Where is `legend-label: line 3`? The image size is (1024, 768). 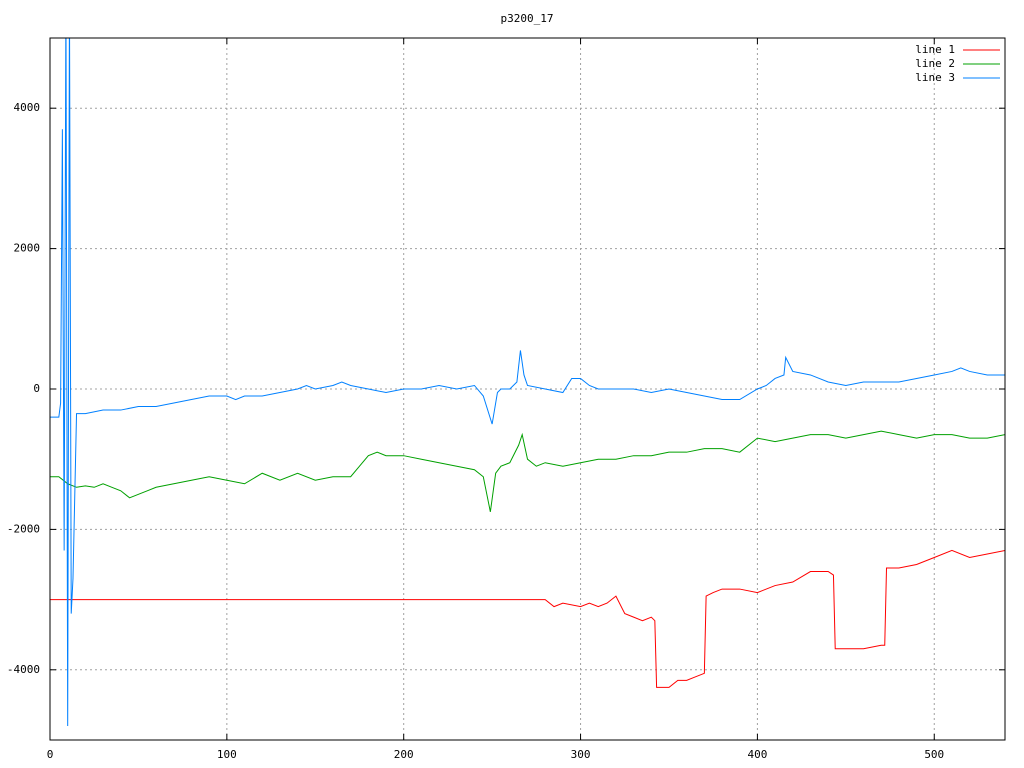 legend-label: line 3 is located at coordinates (935, 77).